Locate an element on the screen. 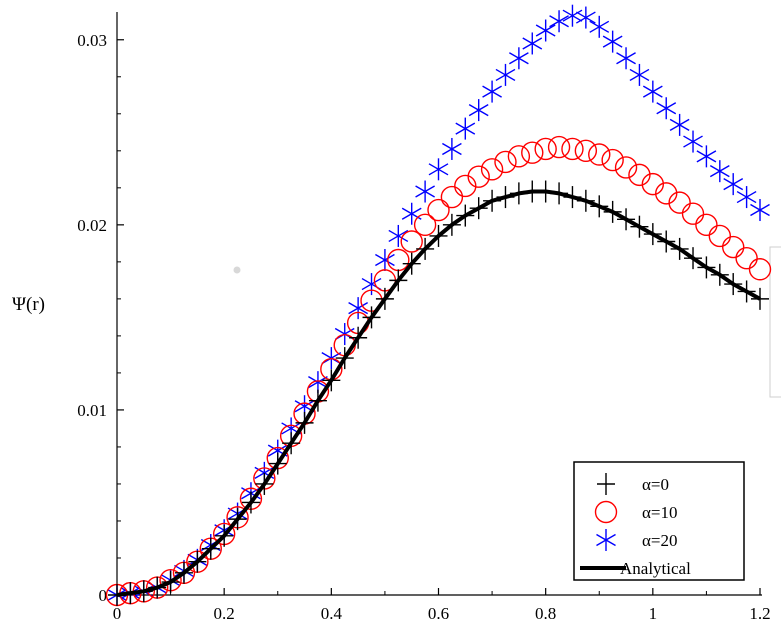 The height and width of the screenshot is (637, 781). legend-marker is located at coordinates (606, 512).